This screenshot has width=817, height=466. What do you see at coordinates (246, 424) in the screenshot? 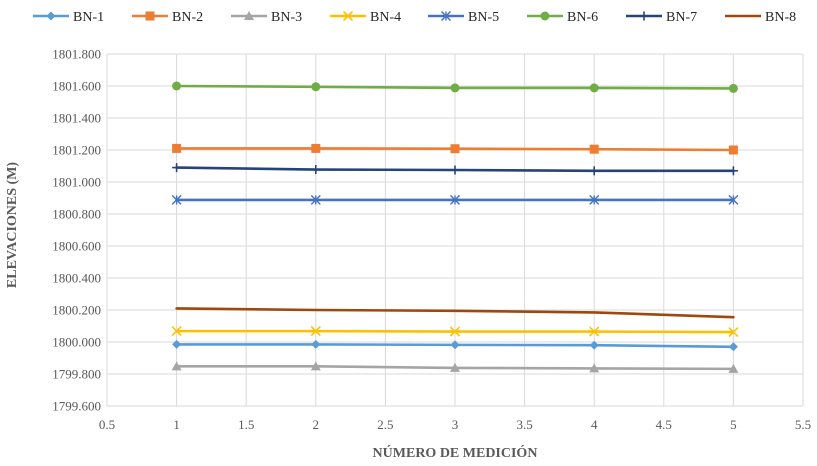
I see `x-tick-label: 1.5` at bounding box center [246, 424].